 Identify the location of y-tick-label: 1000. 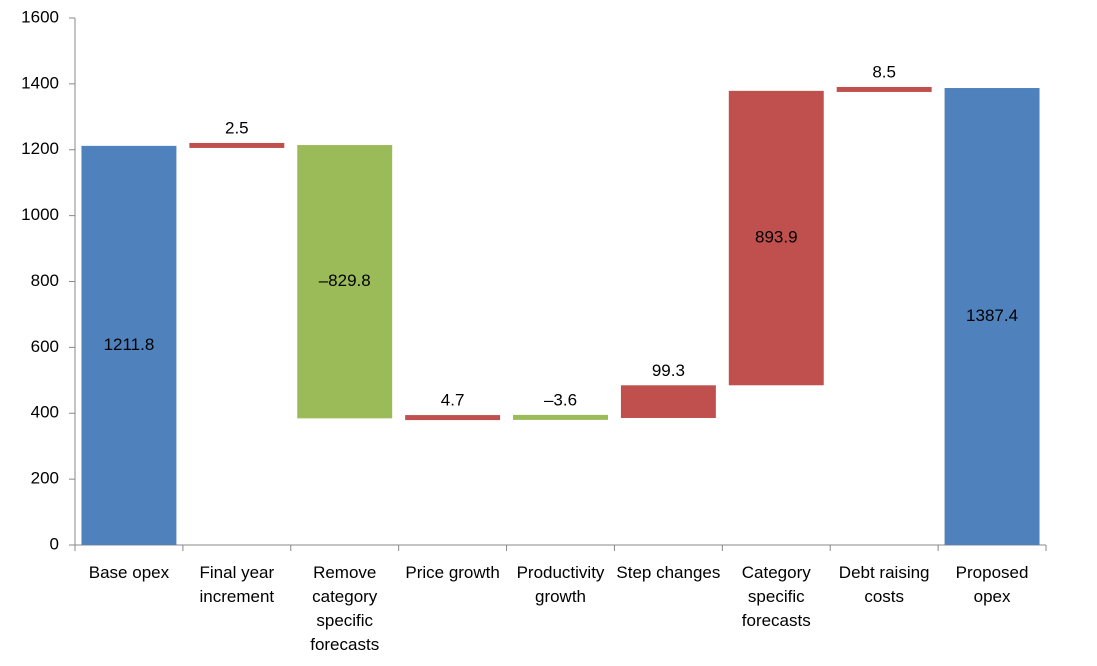
(40, 214).